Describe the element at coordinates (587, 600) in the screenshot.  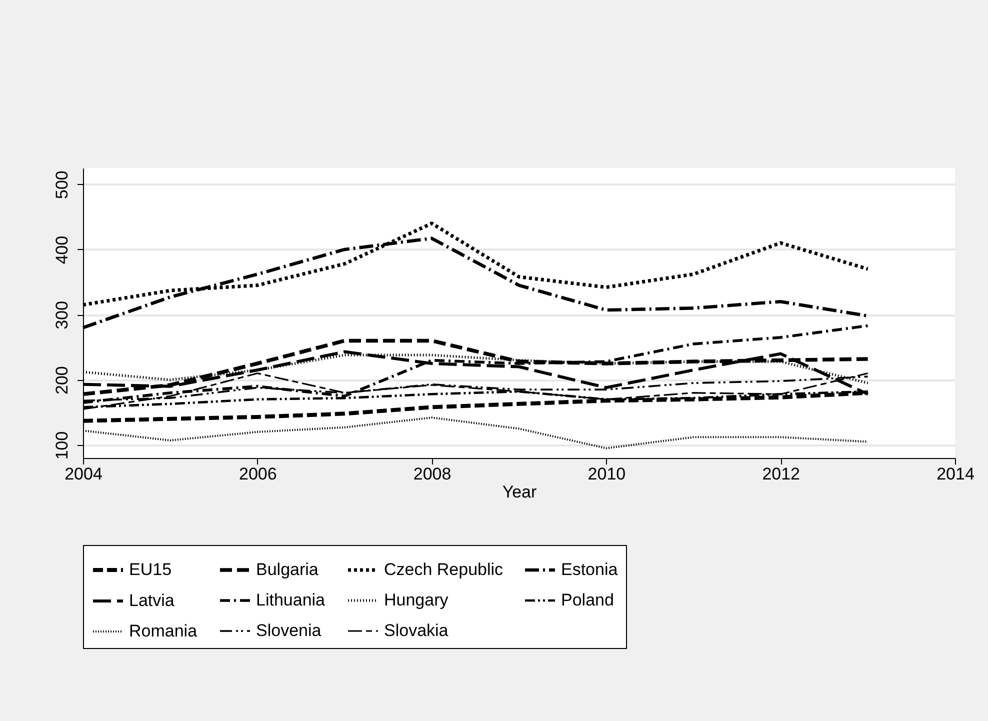
I see `legend-label: Poland` at that location.